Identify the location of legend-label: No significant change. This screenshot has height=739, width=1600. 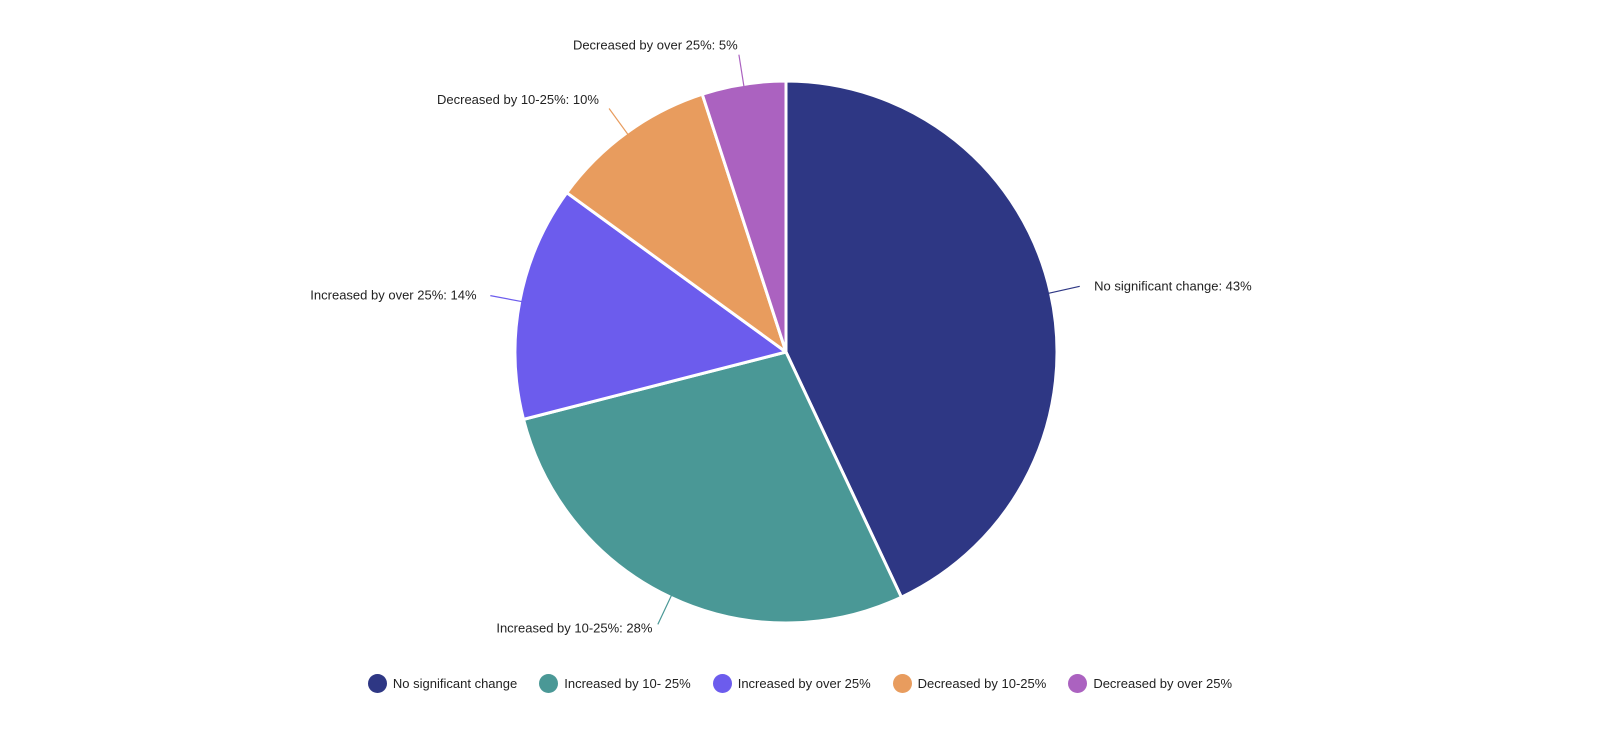
(455, 683).